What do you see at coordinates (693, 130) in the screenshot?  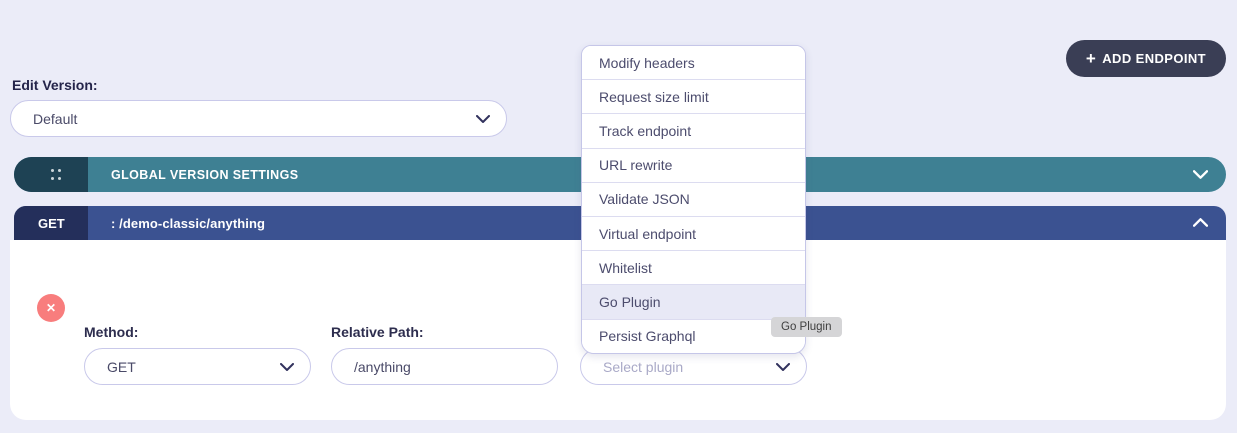 I see `plugin-menu-item: Track endpoint` at bounding box center [693, 130].